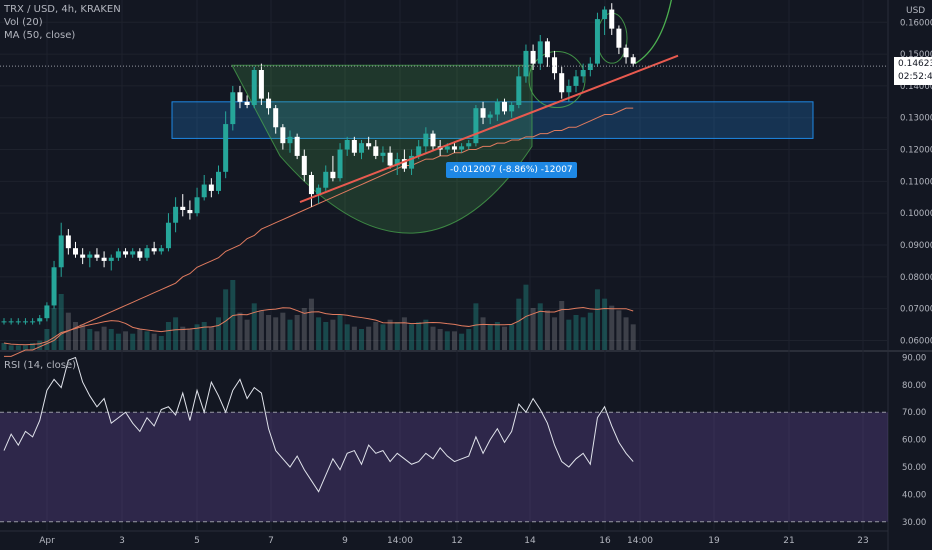 The height and width of the screenshot is (550, 932). Describe the element at coordinates (914, 358) in the screenshot. I see `rsi-tick-label: 90.00` at that location.